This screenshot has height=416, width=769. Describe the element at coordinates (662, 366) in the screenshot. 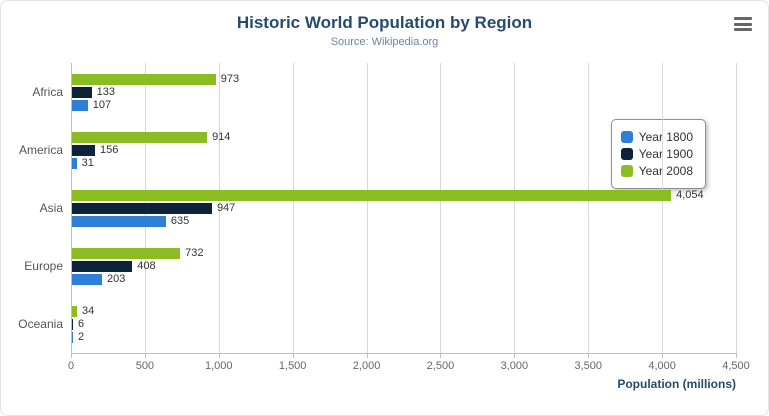

I see `x-tick-label: 4,000` at that location.